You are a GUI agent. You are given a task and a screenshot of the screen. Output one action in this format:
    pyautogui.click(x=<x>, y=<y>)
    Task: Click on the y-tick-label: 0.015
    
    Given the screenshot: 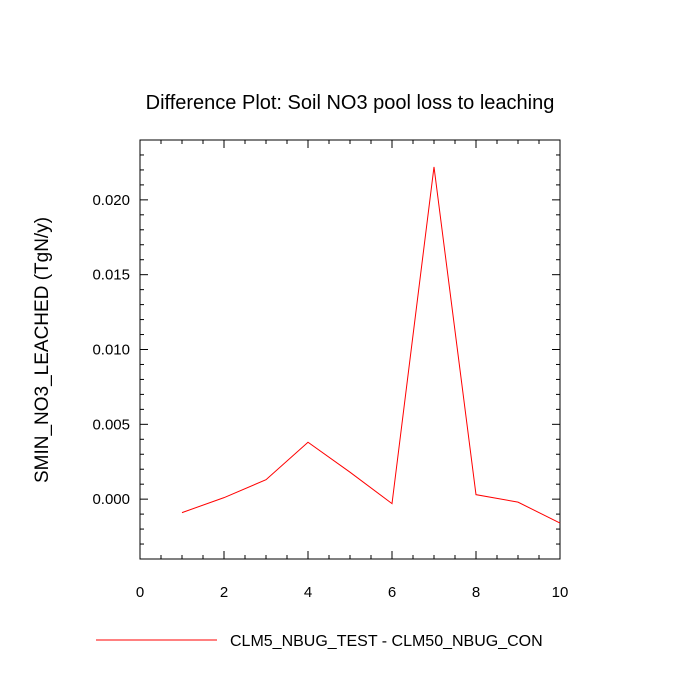 What is the action you would take?
    pyautogui.click(x=111, y=275)
    